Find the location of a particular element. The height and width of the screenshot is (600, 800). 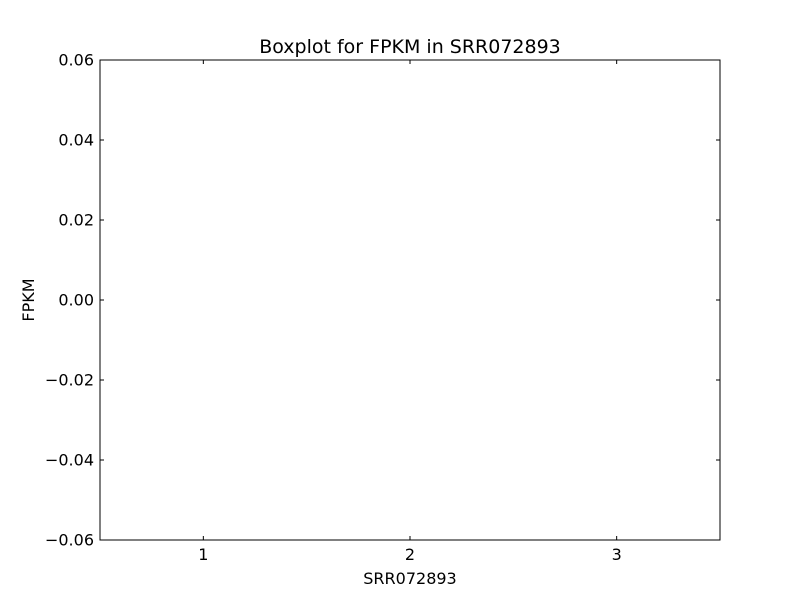

y-tick-label: 0.04 is located at coordinates (76, 140).